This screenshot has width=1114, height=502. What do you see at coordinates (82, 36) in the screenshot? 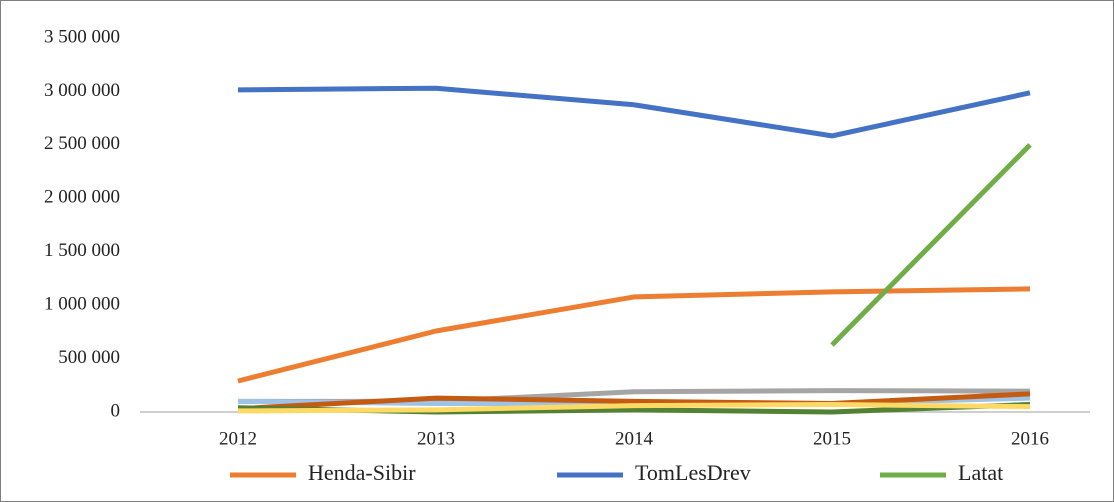
I see `y-tick-label: 3 500 000` at bounding box center [82, 36].